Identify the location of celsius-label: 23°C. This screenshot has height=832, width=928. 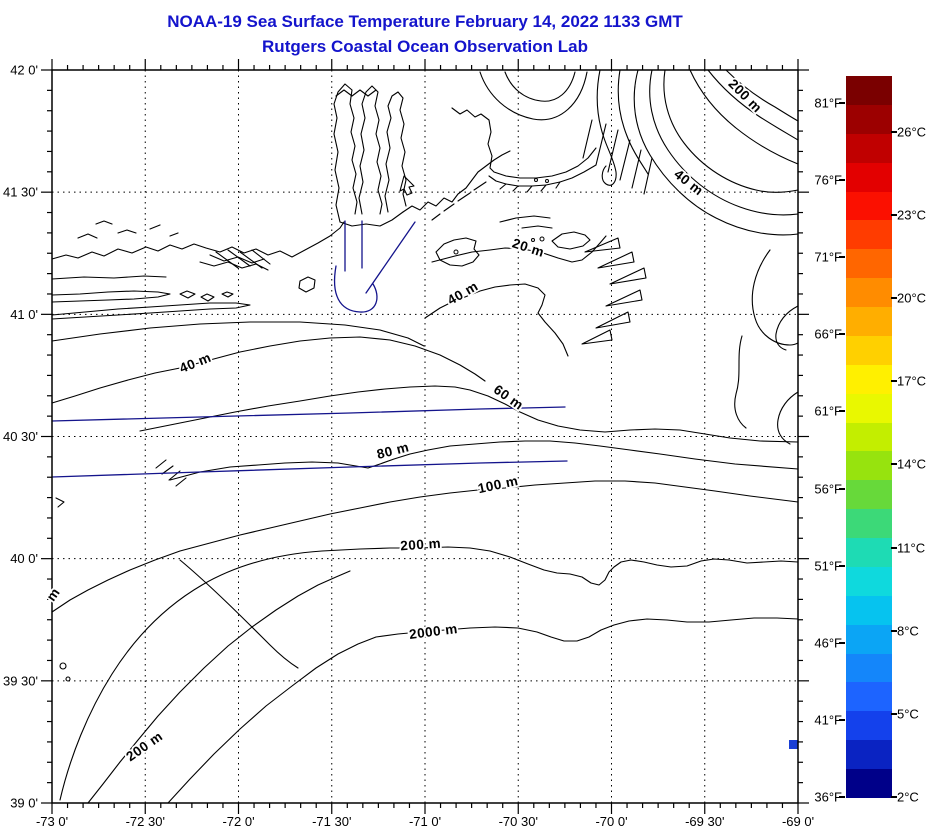
(912, 215).